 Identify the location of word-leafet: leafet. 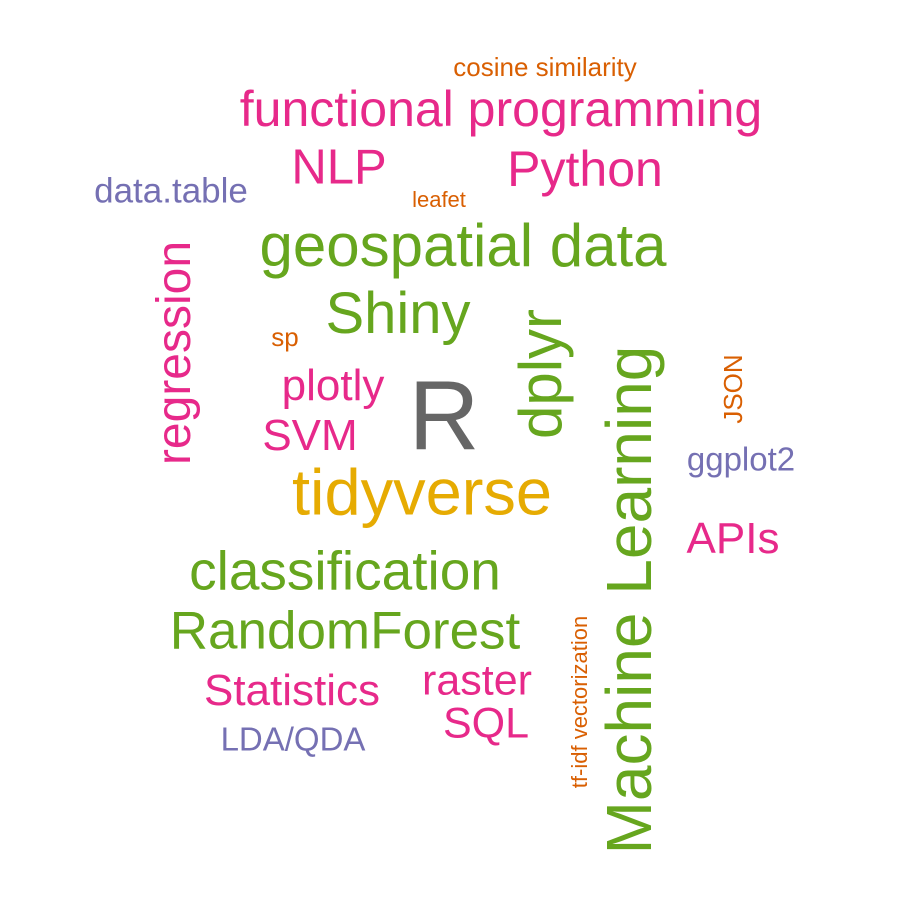
(439, 199).